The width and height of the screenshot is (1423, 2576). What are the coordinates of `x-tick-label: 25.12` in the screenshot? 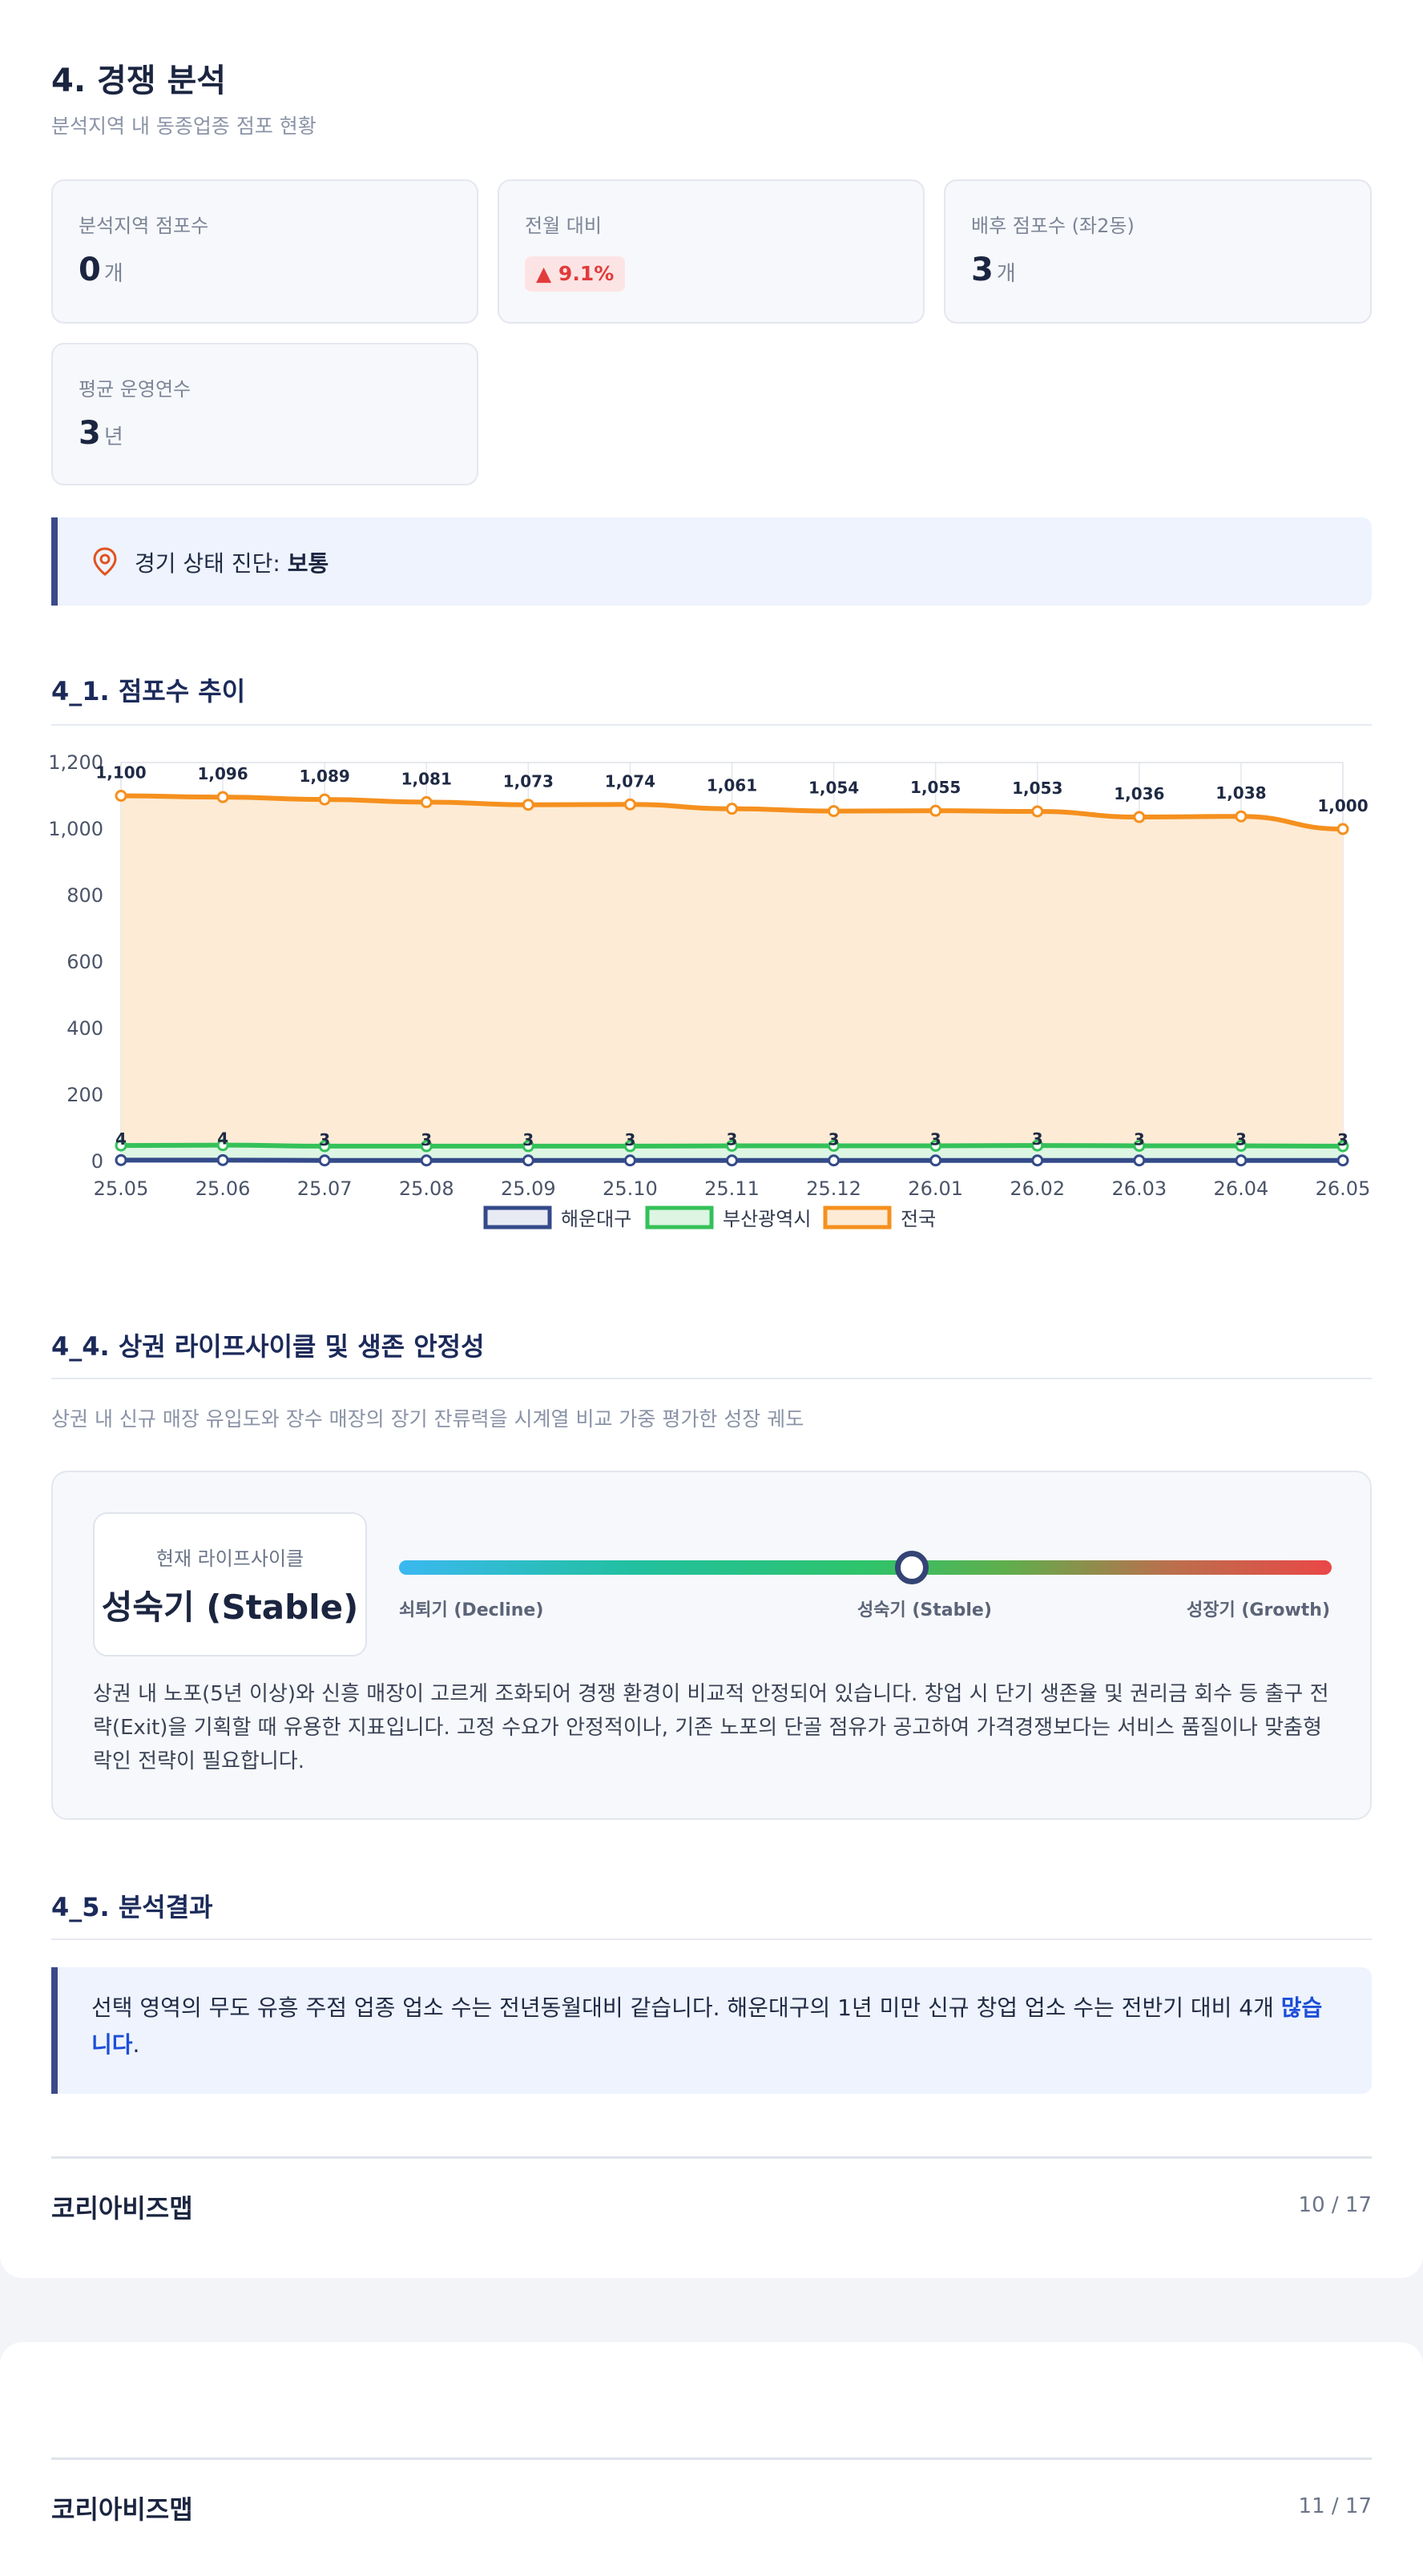 It's located at (834, 1188).